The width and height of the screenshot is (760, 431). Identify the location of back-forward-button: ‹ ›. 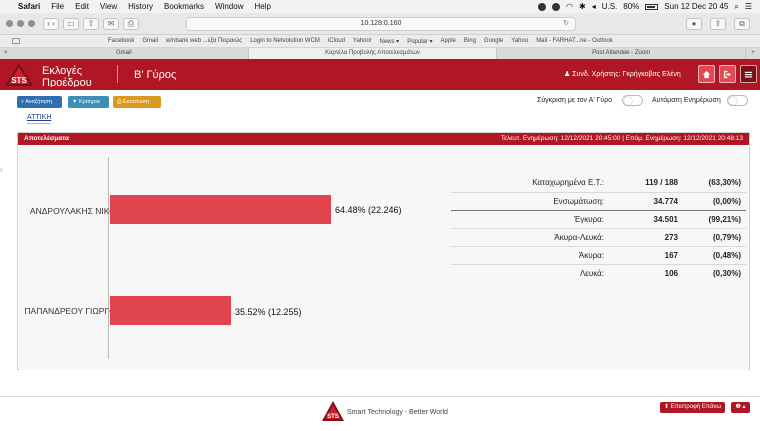
(51, 23).